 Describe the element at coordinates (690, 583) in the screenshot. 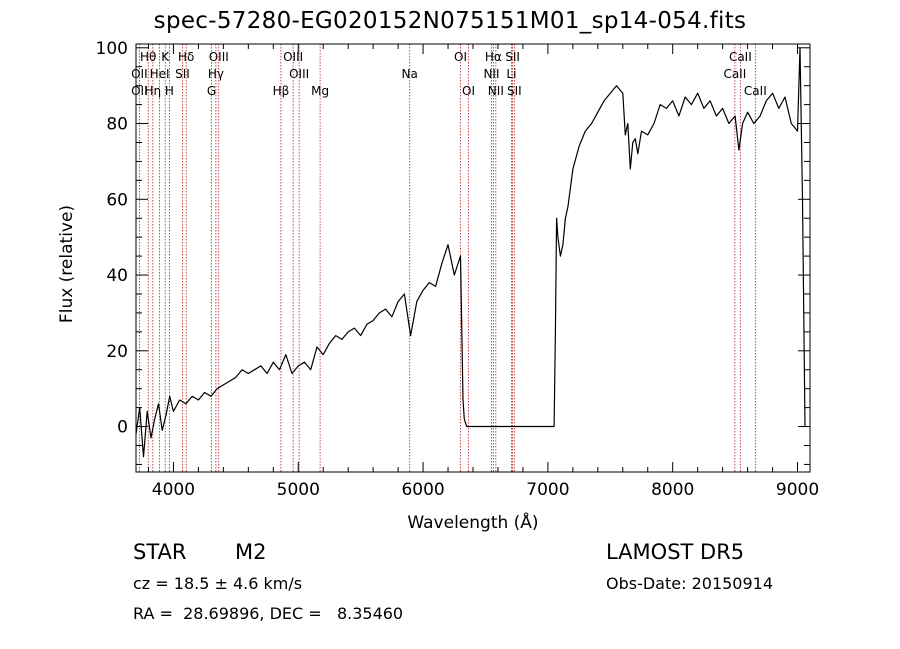

I see `observation-date: Obs-Date: 20150914` at that location.